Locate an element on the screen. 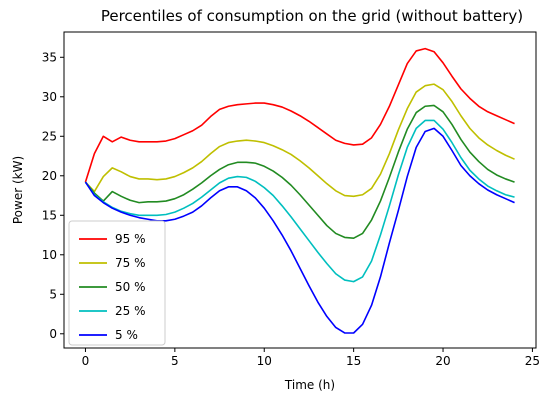 Image resolution: width=560 pixels, height=399 pixels. y-axis-label: Power (kW) is located at coordinates (18, 190).